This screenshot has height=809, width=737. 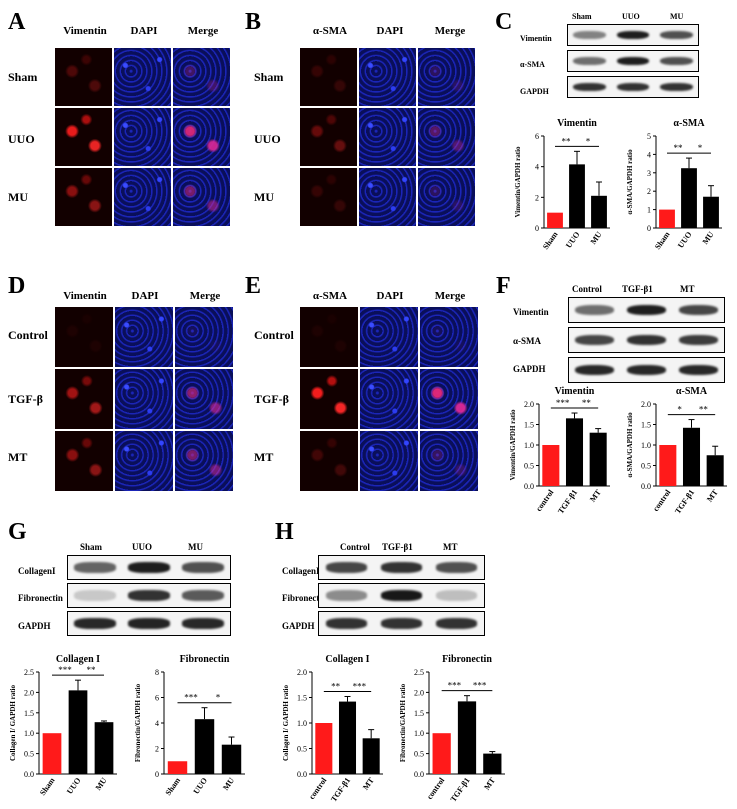 What do you see at coordinates (534, 91) in the screenshot?
I see `band-label: GAPDH` at bounding box center [534, 91].